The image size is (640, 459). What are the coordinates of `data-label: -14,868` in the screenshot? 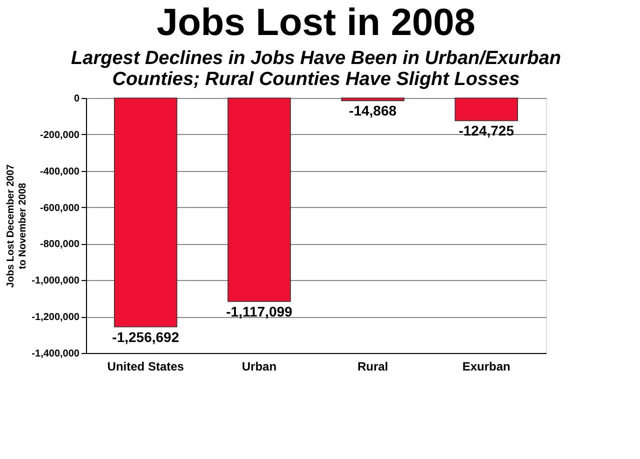 It's located at (373, 110).